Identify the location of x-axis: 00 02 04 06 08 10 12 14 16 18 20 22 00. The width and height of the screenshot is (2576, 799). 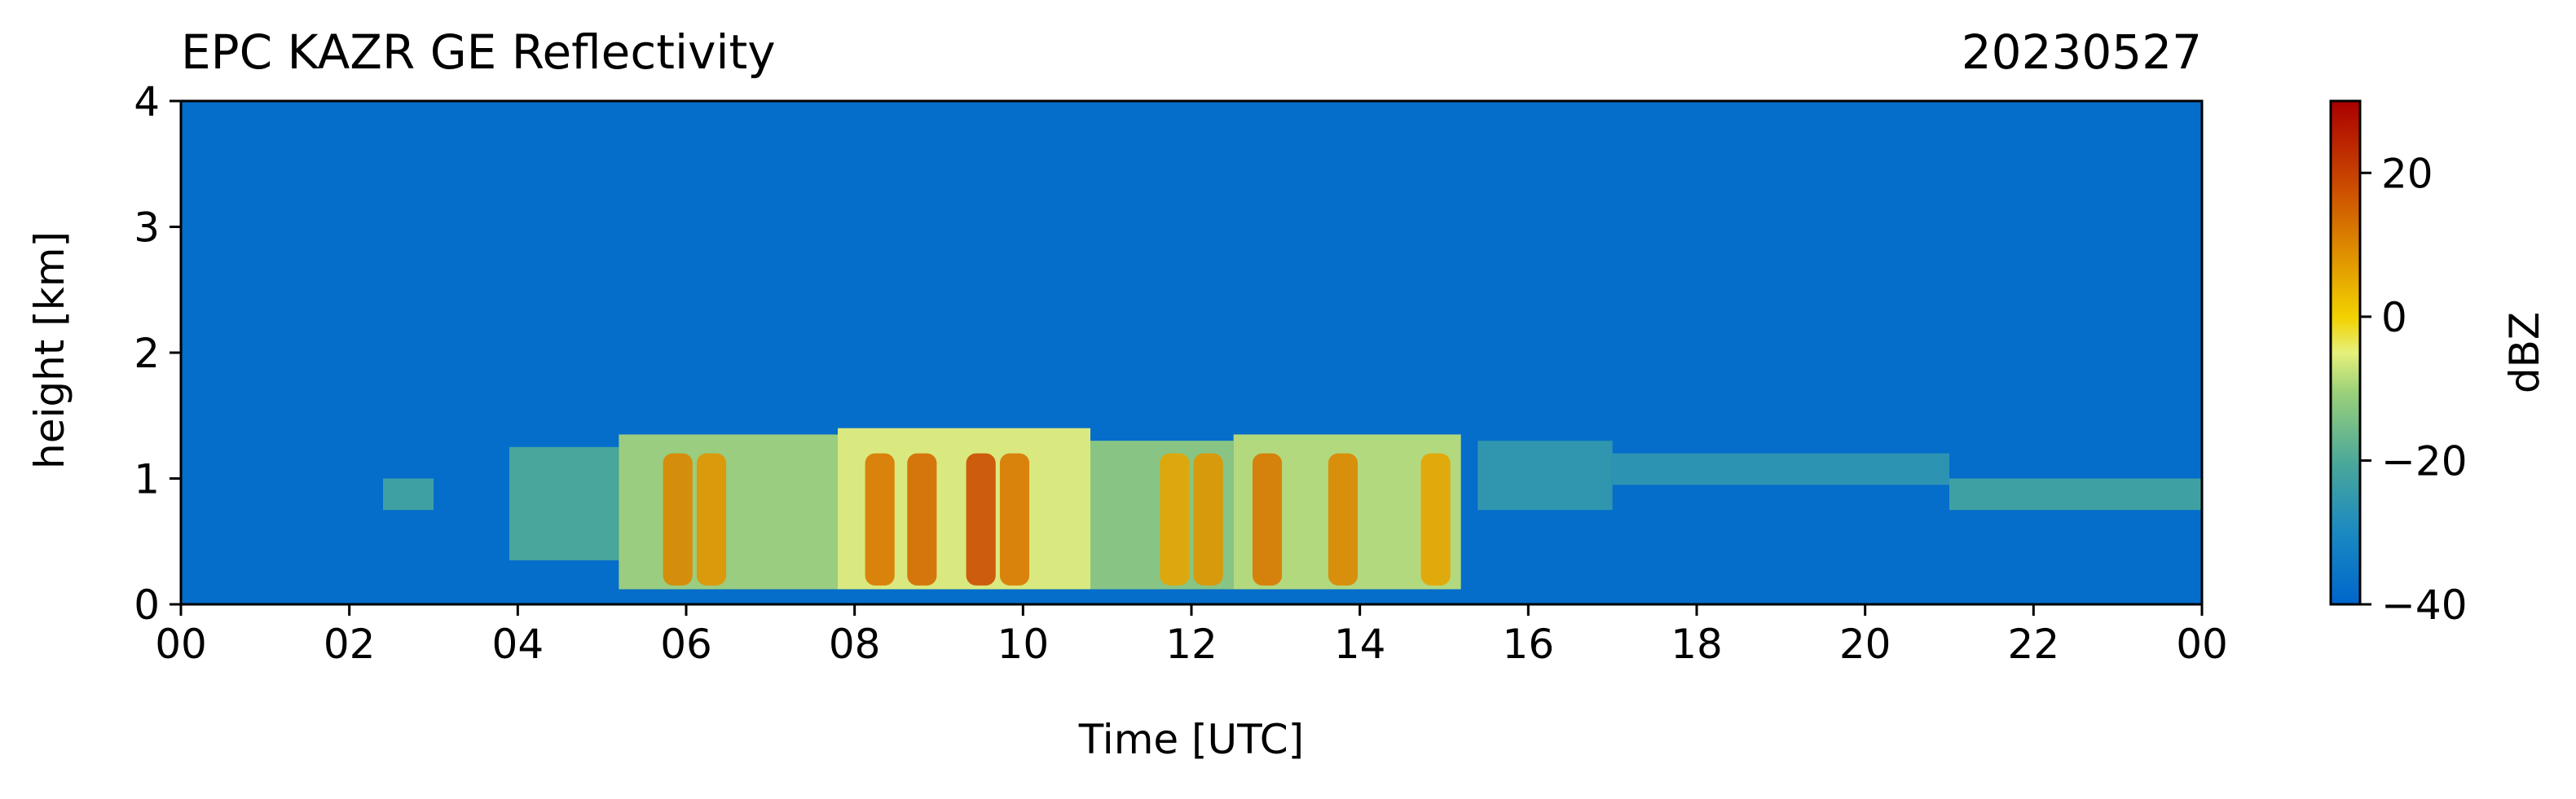
(1192, 636).